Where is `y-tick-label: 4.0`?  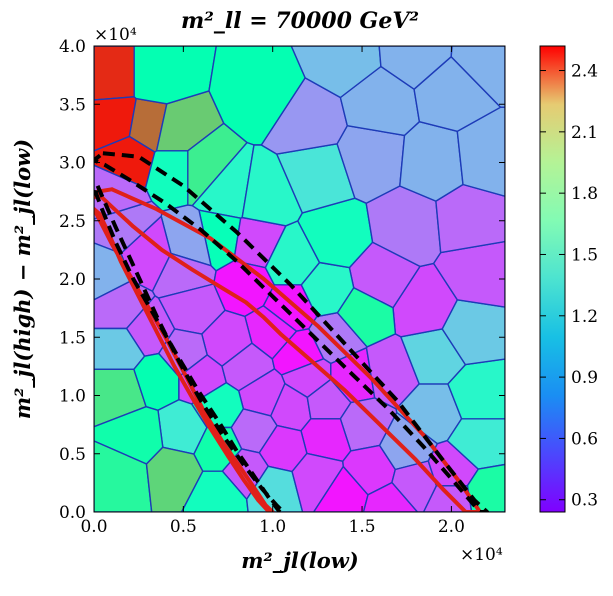 y-tick-label: 4.0 is located at coordinates (72, 47).